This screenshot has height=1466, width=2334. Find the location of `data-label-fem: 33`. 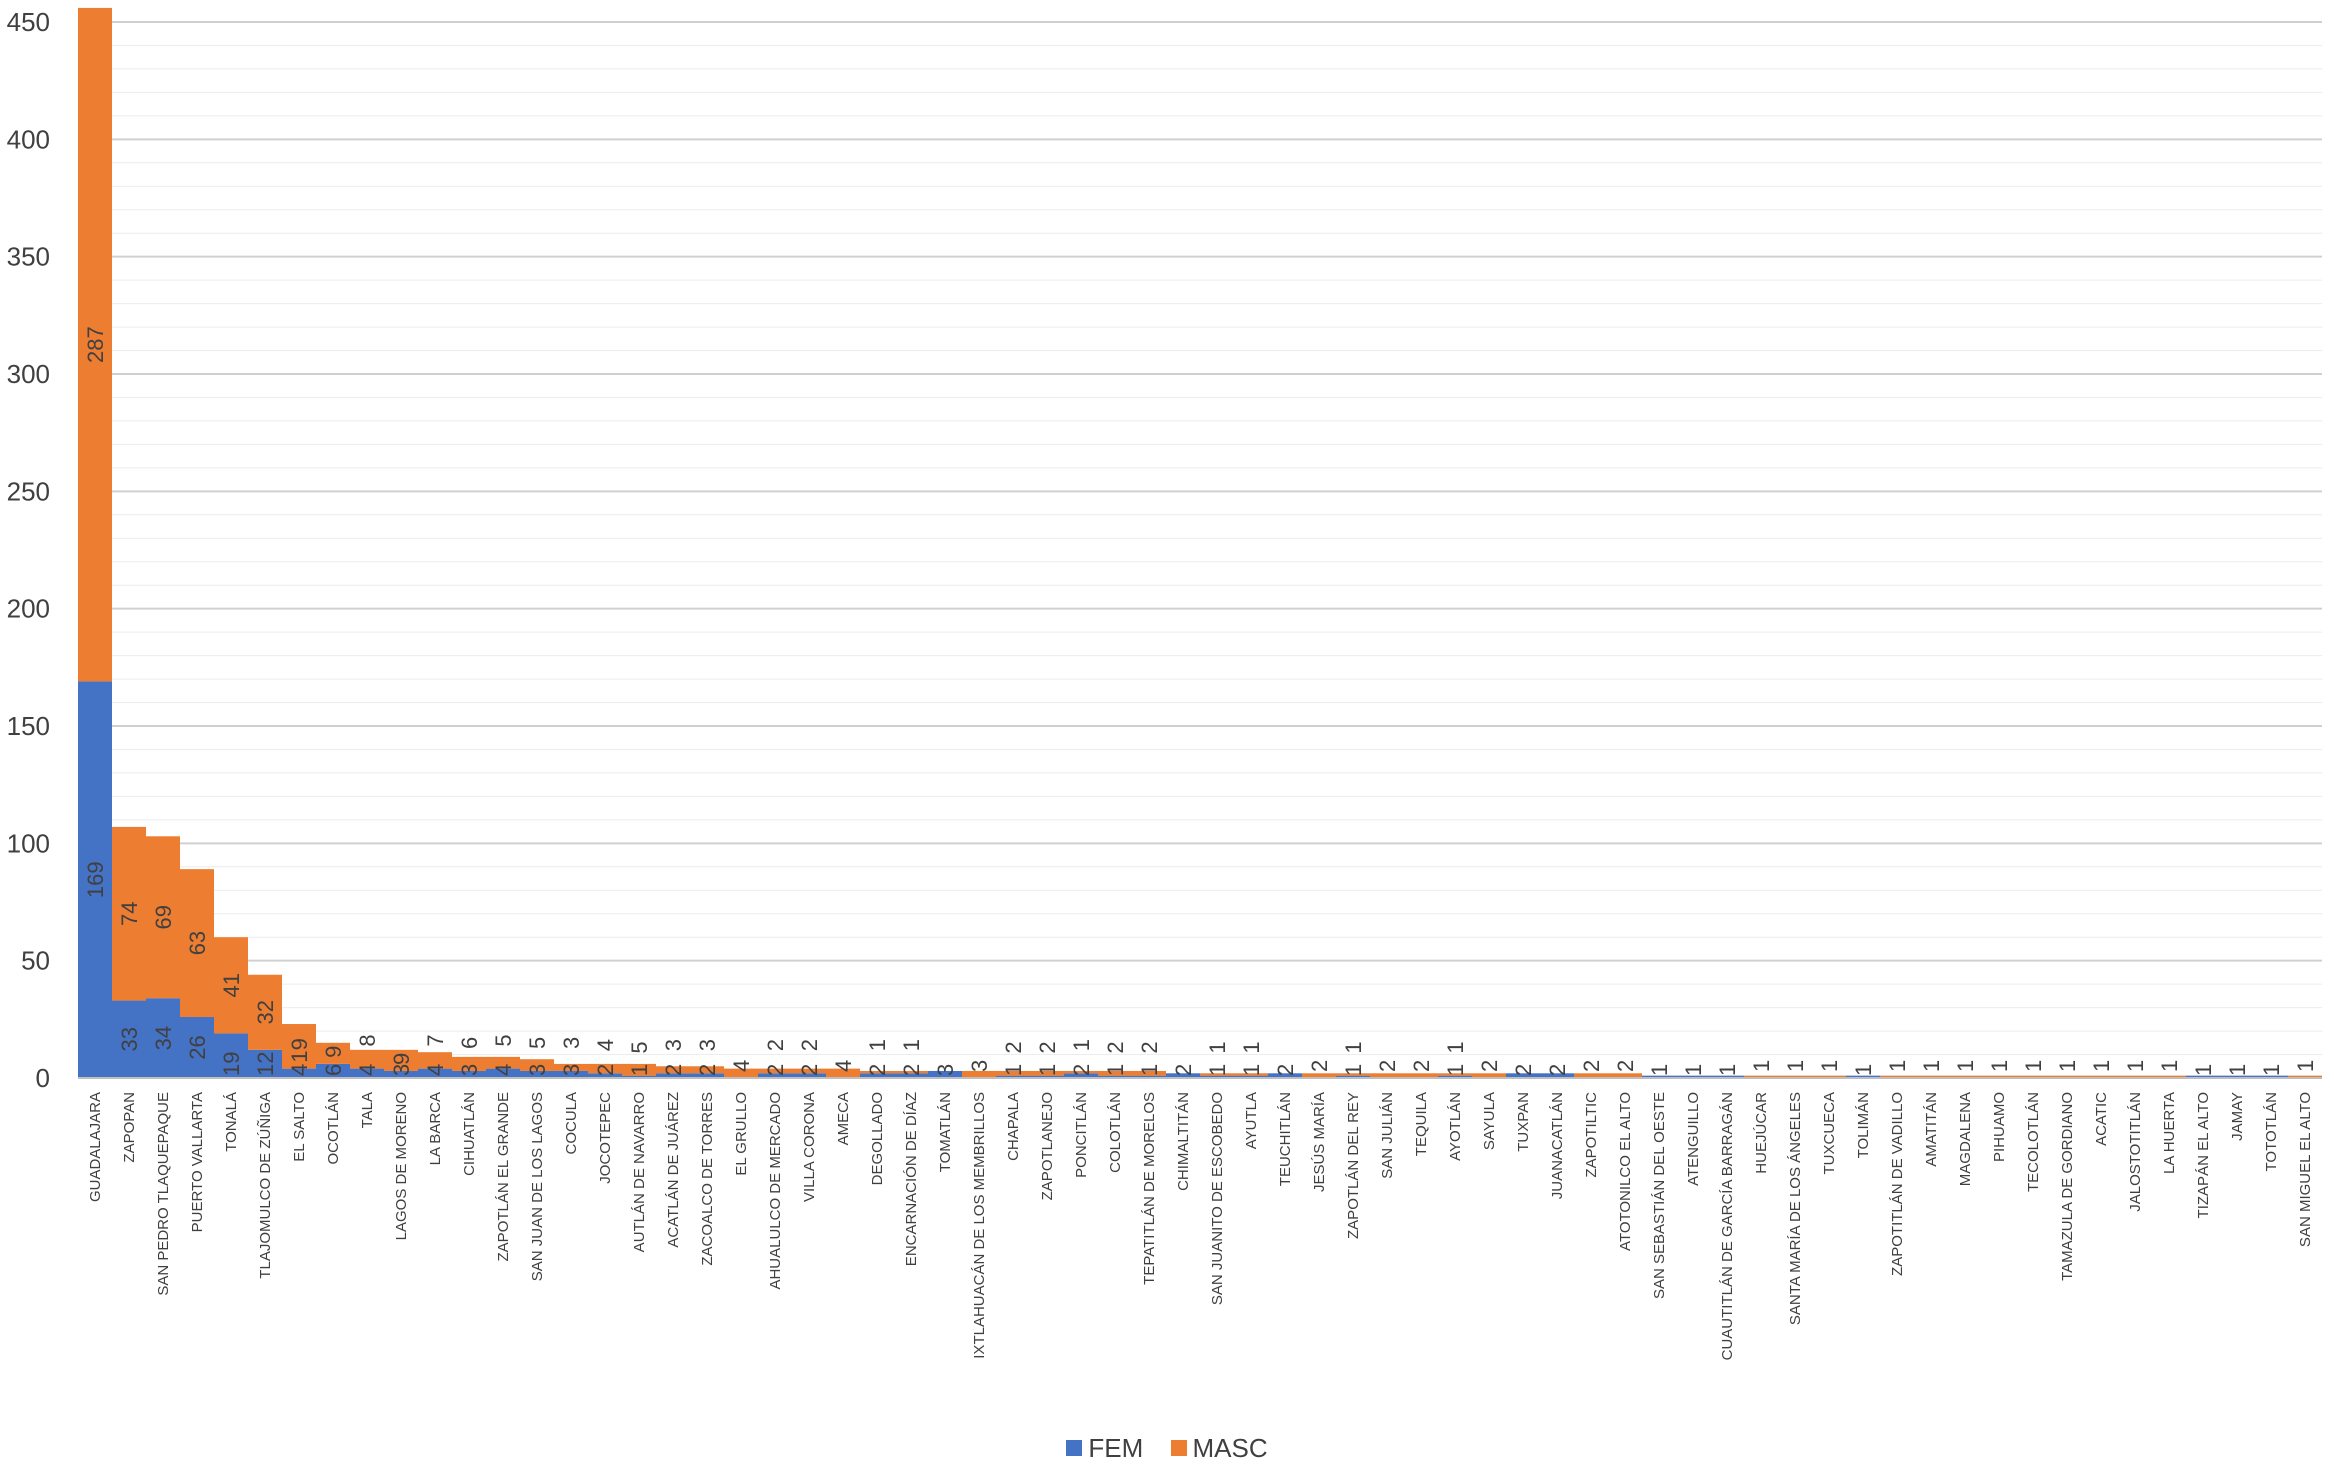

data-label-fem: 33 is located at coordinates (129, 1039).